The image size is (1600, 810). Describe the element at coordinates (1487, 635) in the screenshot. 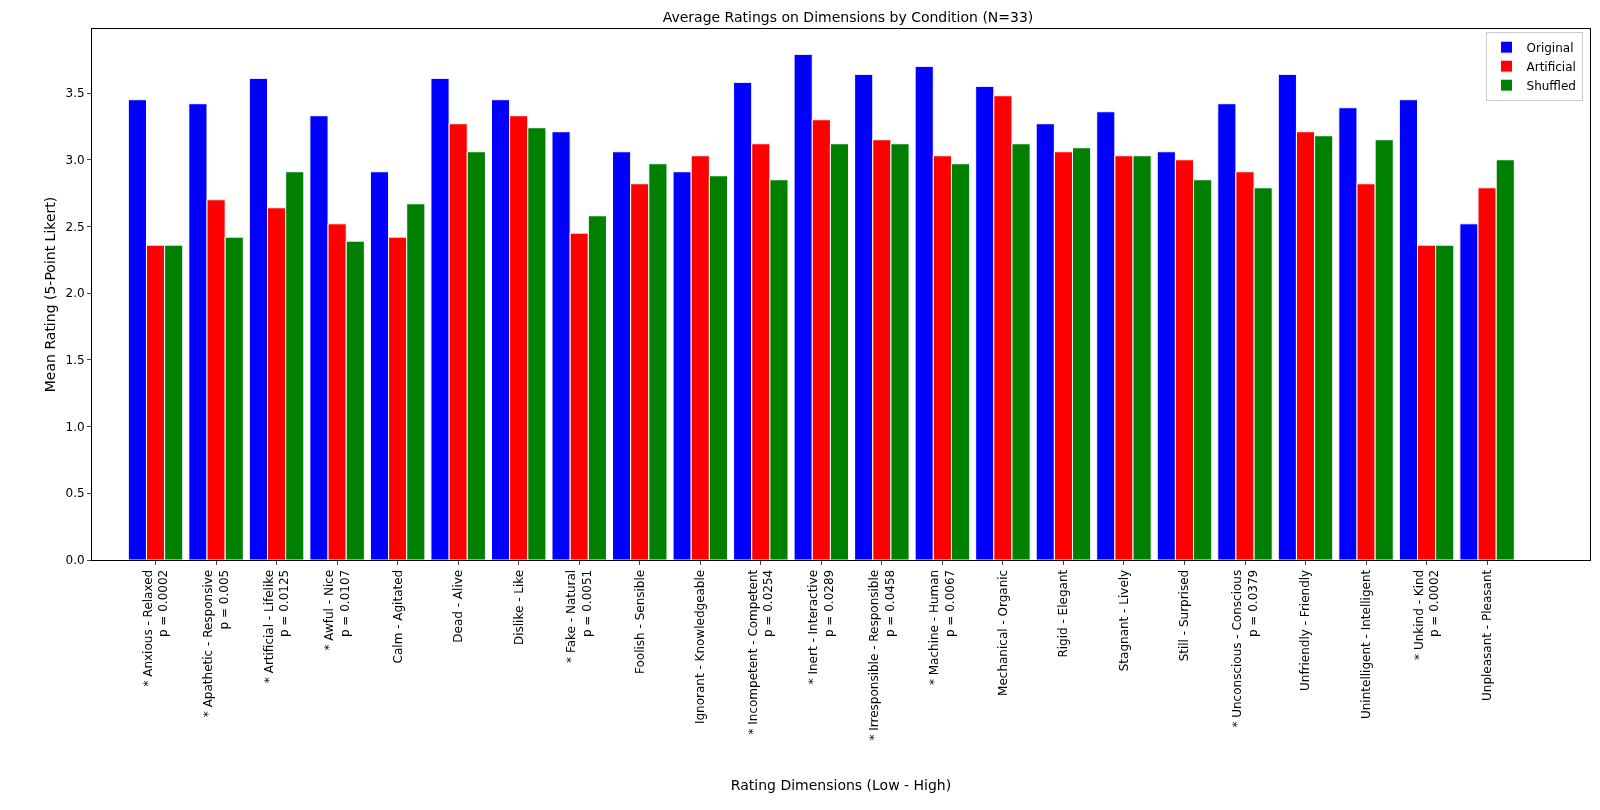

I see `x-tick-label: Unpleasant - Pleasant` at that location.